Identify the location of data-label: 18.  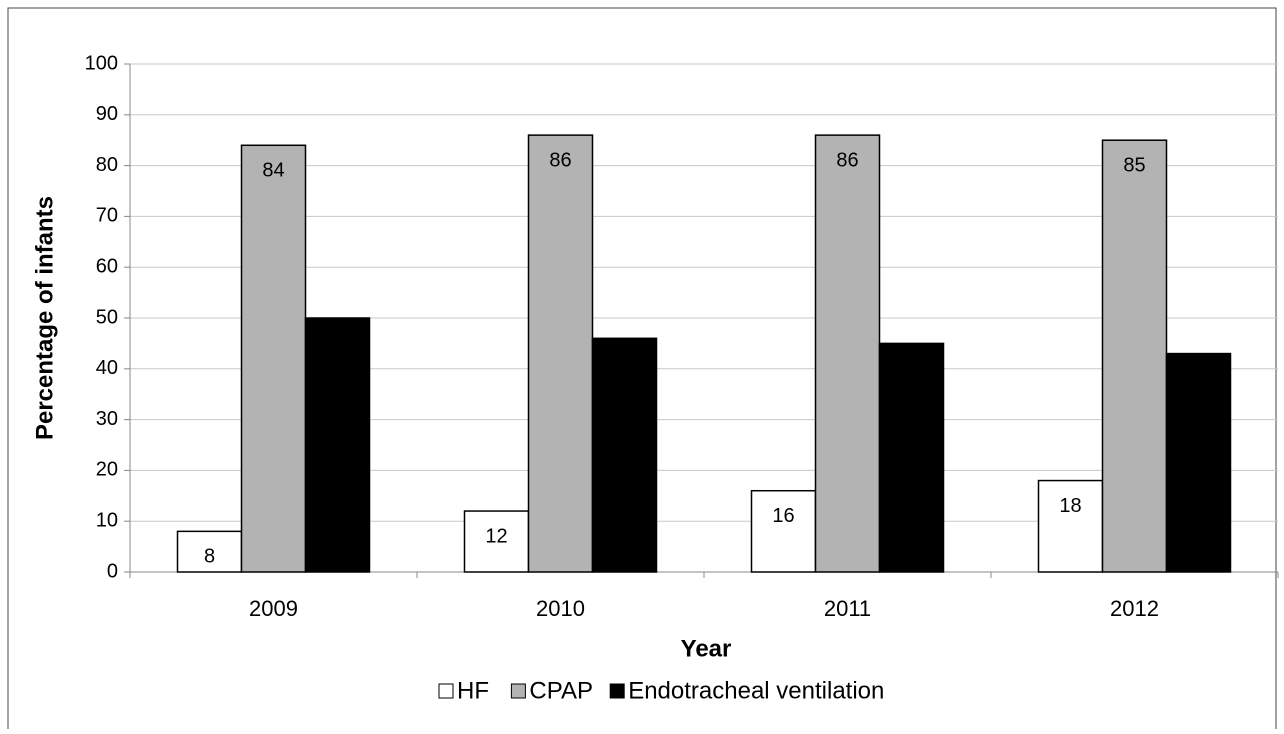
(1070, 506).